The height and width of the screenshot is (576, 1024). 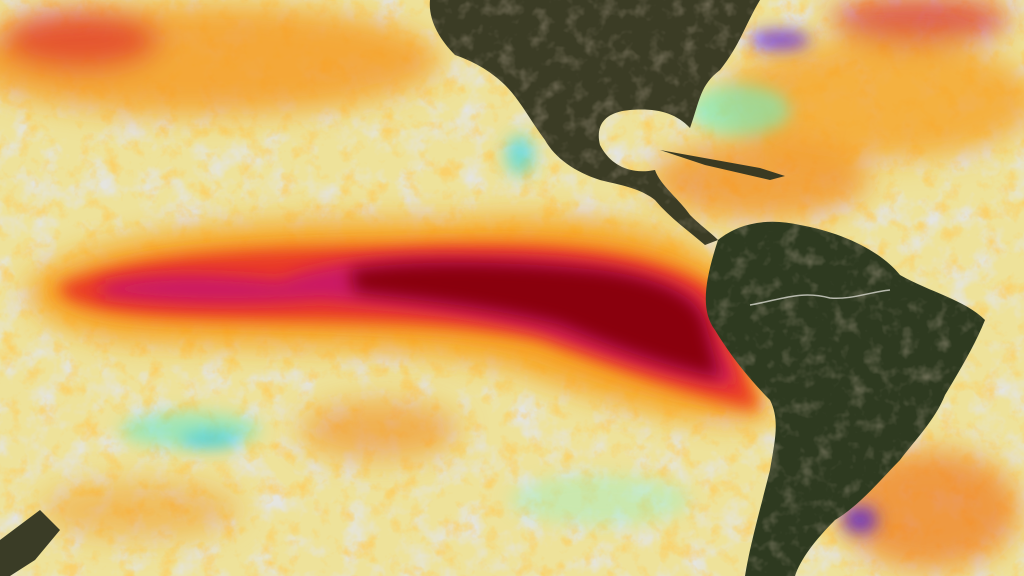 What do you see at coordinates (30, 543) in the screenshot?
I see `australia-edge` at bounding box center [30, 543].